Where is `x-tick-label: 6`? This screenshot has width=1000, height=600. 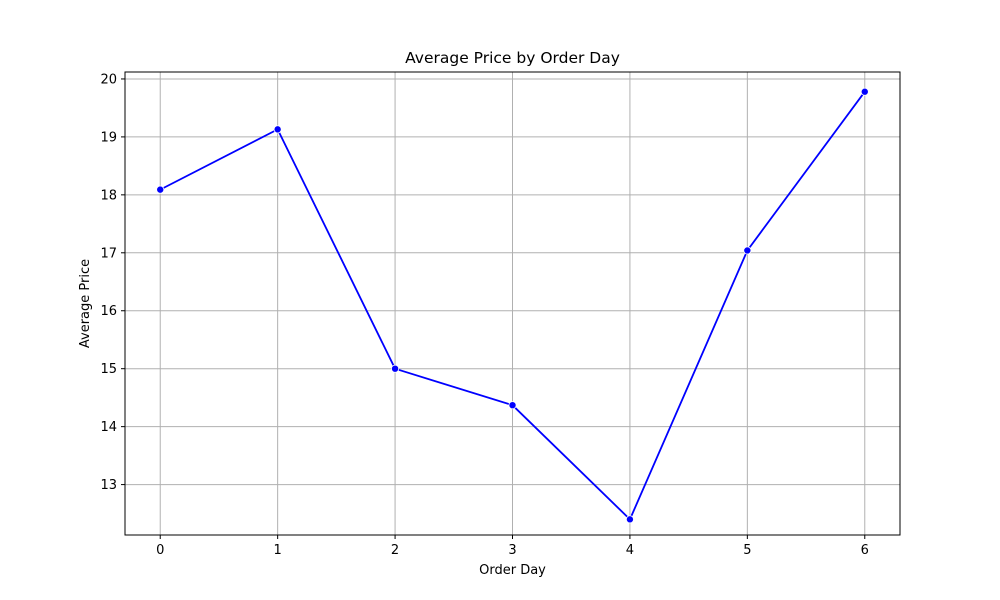
x-tick-label: 6 is located at coordinates (865, 550).